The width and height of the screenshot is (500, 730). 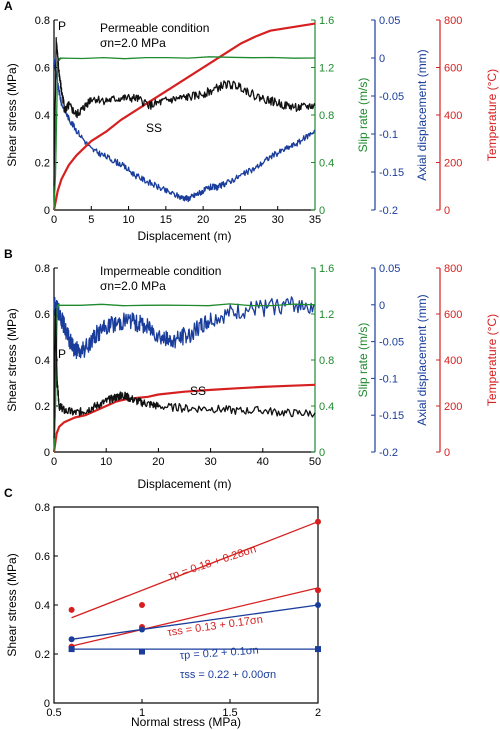 What do you see at coordinates (229, 713) in the screenshot?
I see `x-tick-label: 1.5` at bounding box center [229, 713].